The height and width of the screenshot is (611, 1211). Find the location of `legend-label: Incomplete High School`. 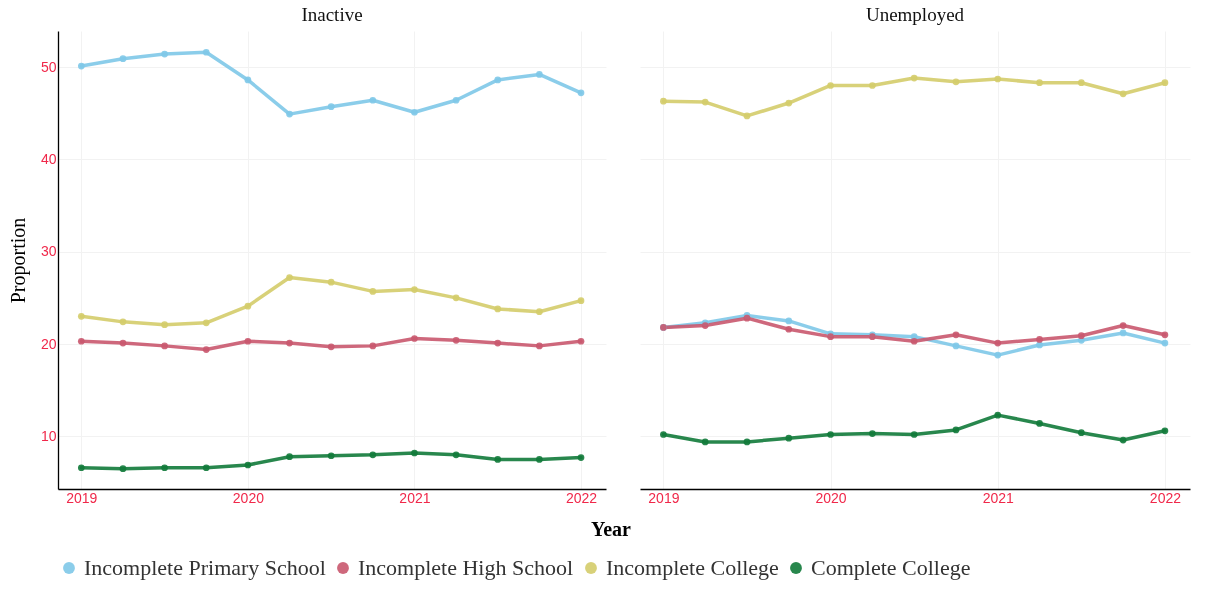

legend-label: Incomplete High School is located at coordinates (466, 567).